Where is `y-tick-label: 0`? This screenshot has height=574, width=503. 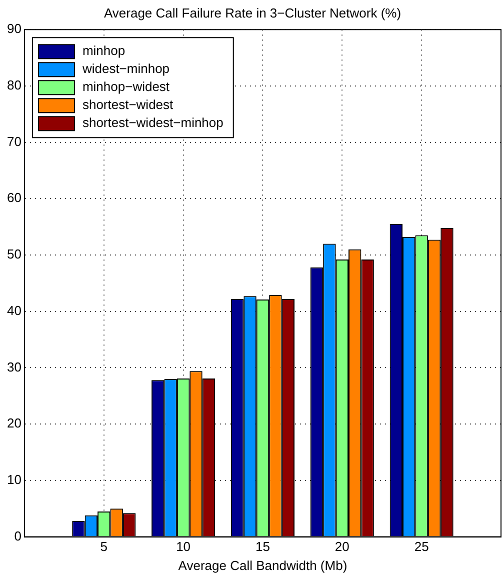
y-tick-label: 0 is located at coordinates (18, 536).